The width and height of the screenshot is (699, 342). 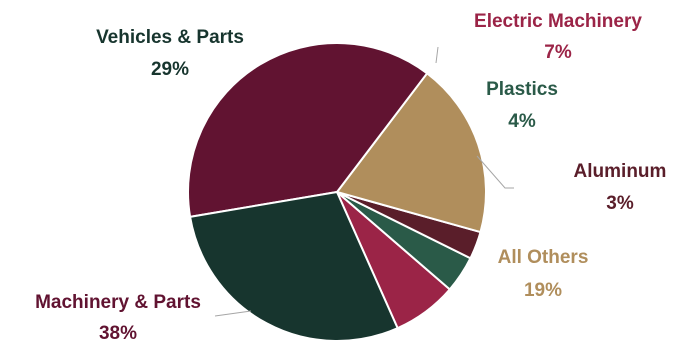 I want to click on slice-label-machinery-and-parts: Machinery & Parts, so click(x=118, y=302).